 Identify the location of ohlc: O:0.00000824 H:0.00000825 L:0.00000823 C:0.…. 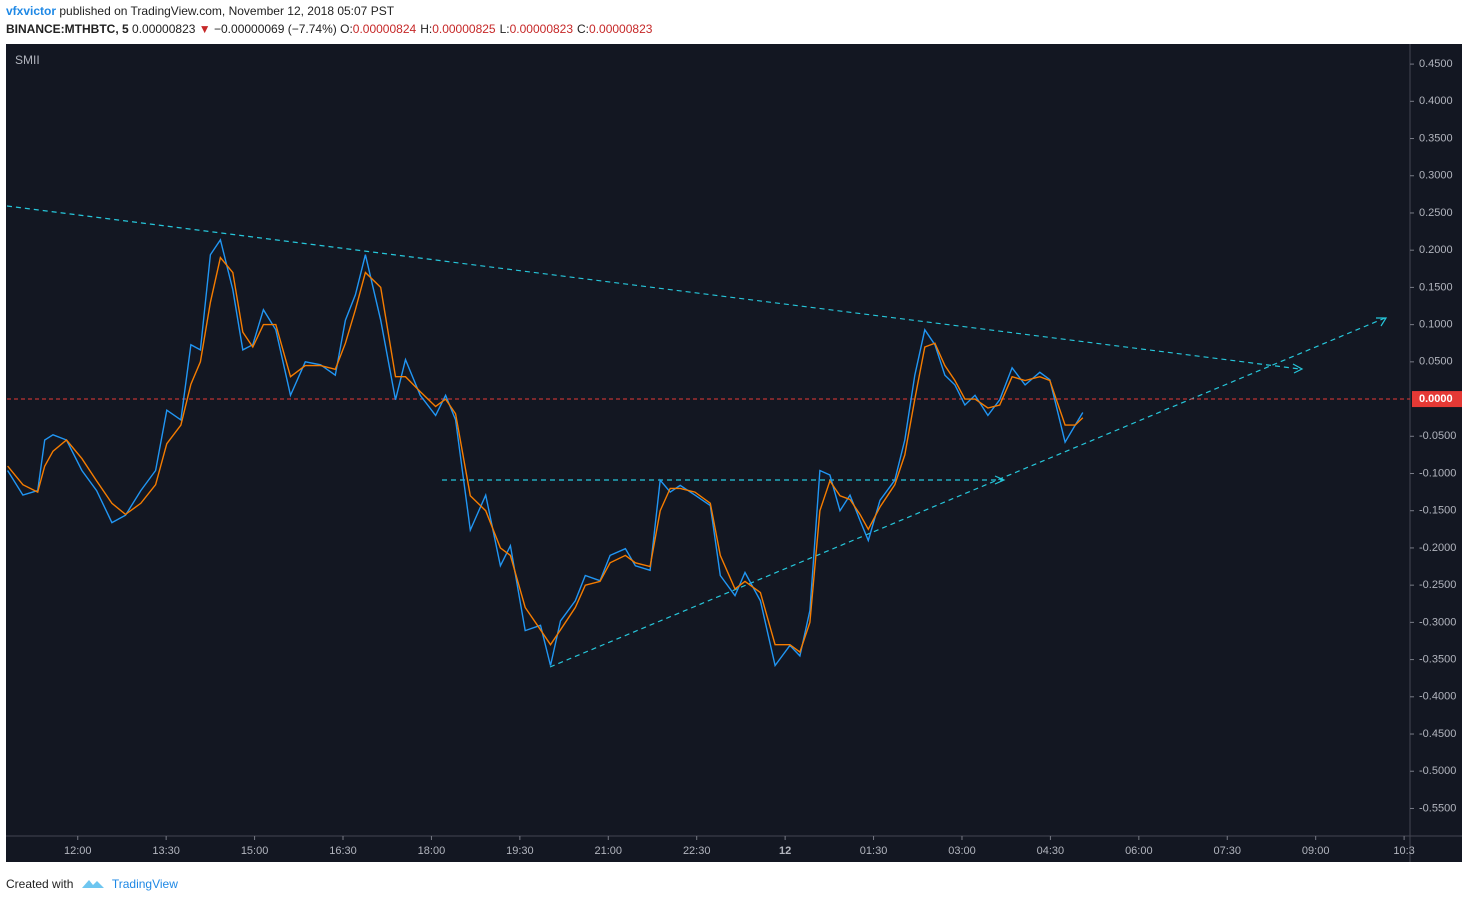
(498, 29).